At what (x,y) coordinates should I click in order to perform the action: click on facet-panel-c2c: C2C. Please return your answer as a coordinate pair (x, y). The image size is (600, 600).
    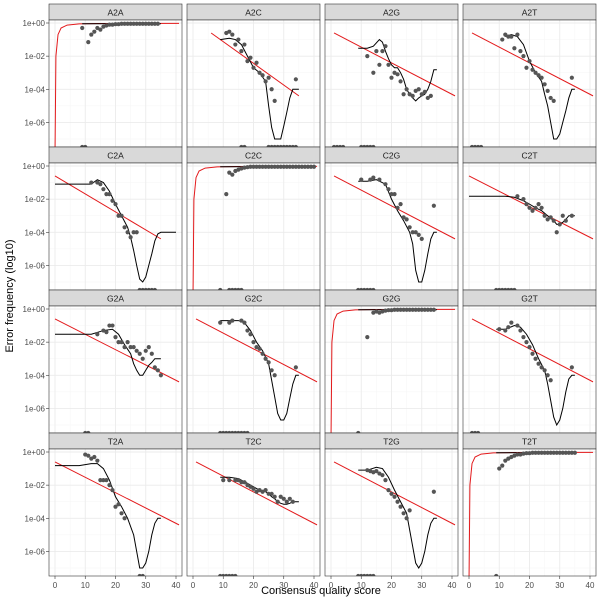
    Looking at the image, I should click on (253, 218).